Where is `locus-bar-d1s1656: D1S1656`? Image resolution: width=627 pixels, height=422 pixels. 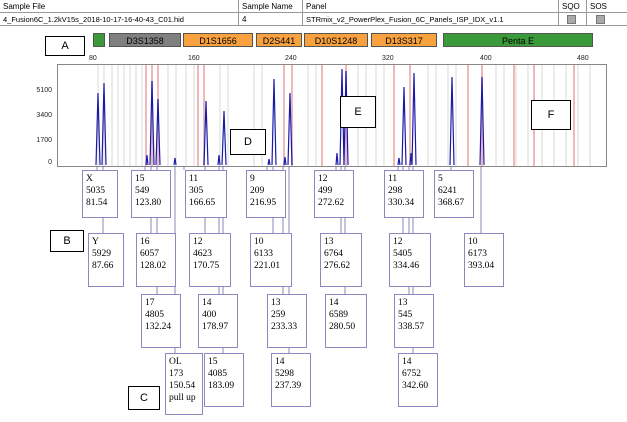
locus-bar-d1s1656: D1S1656 is located at coordinates (218, 40).